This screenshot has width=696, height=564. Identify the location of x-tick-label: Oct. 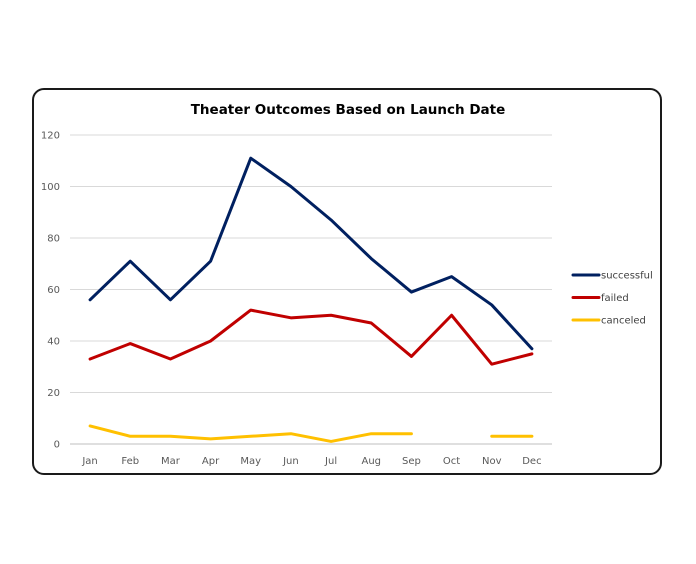
(451, 461).